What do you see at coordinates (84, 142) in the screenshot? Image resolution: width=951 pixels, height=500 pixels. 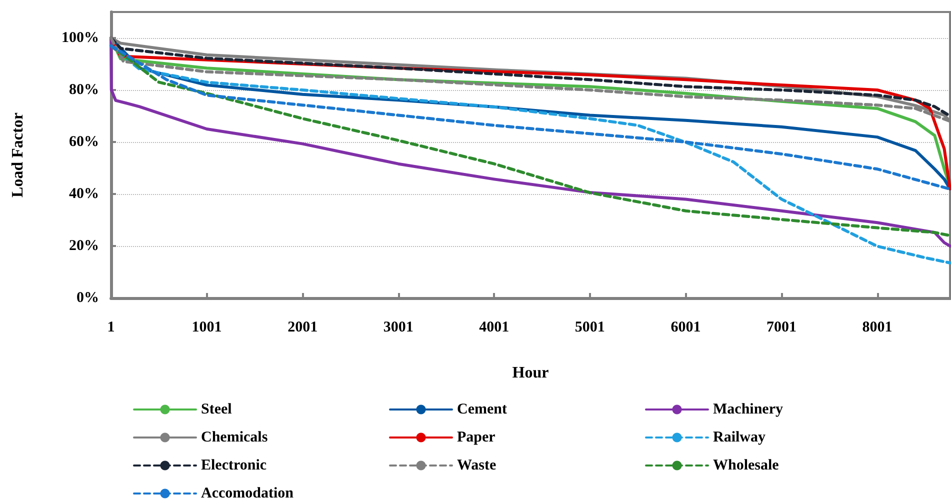 I see `y-tick-label: 60%` at bounding box center [84, 142].